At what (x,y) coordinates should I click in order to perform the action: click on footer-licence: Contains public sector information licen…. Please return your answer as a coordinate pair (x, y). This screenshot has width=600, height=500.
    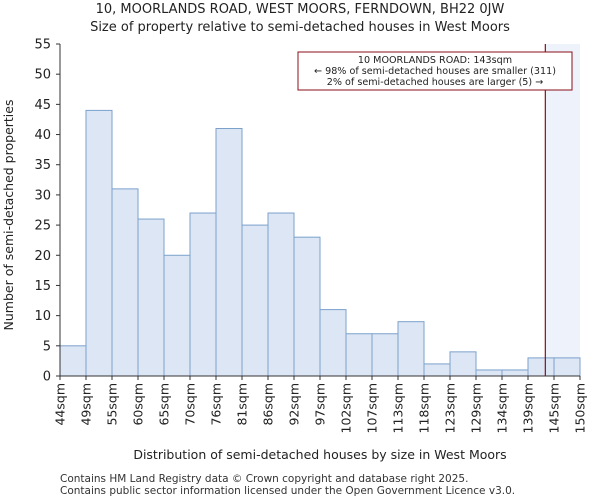
    Looking at the image, I should click on (288, 491).